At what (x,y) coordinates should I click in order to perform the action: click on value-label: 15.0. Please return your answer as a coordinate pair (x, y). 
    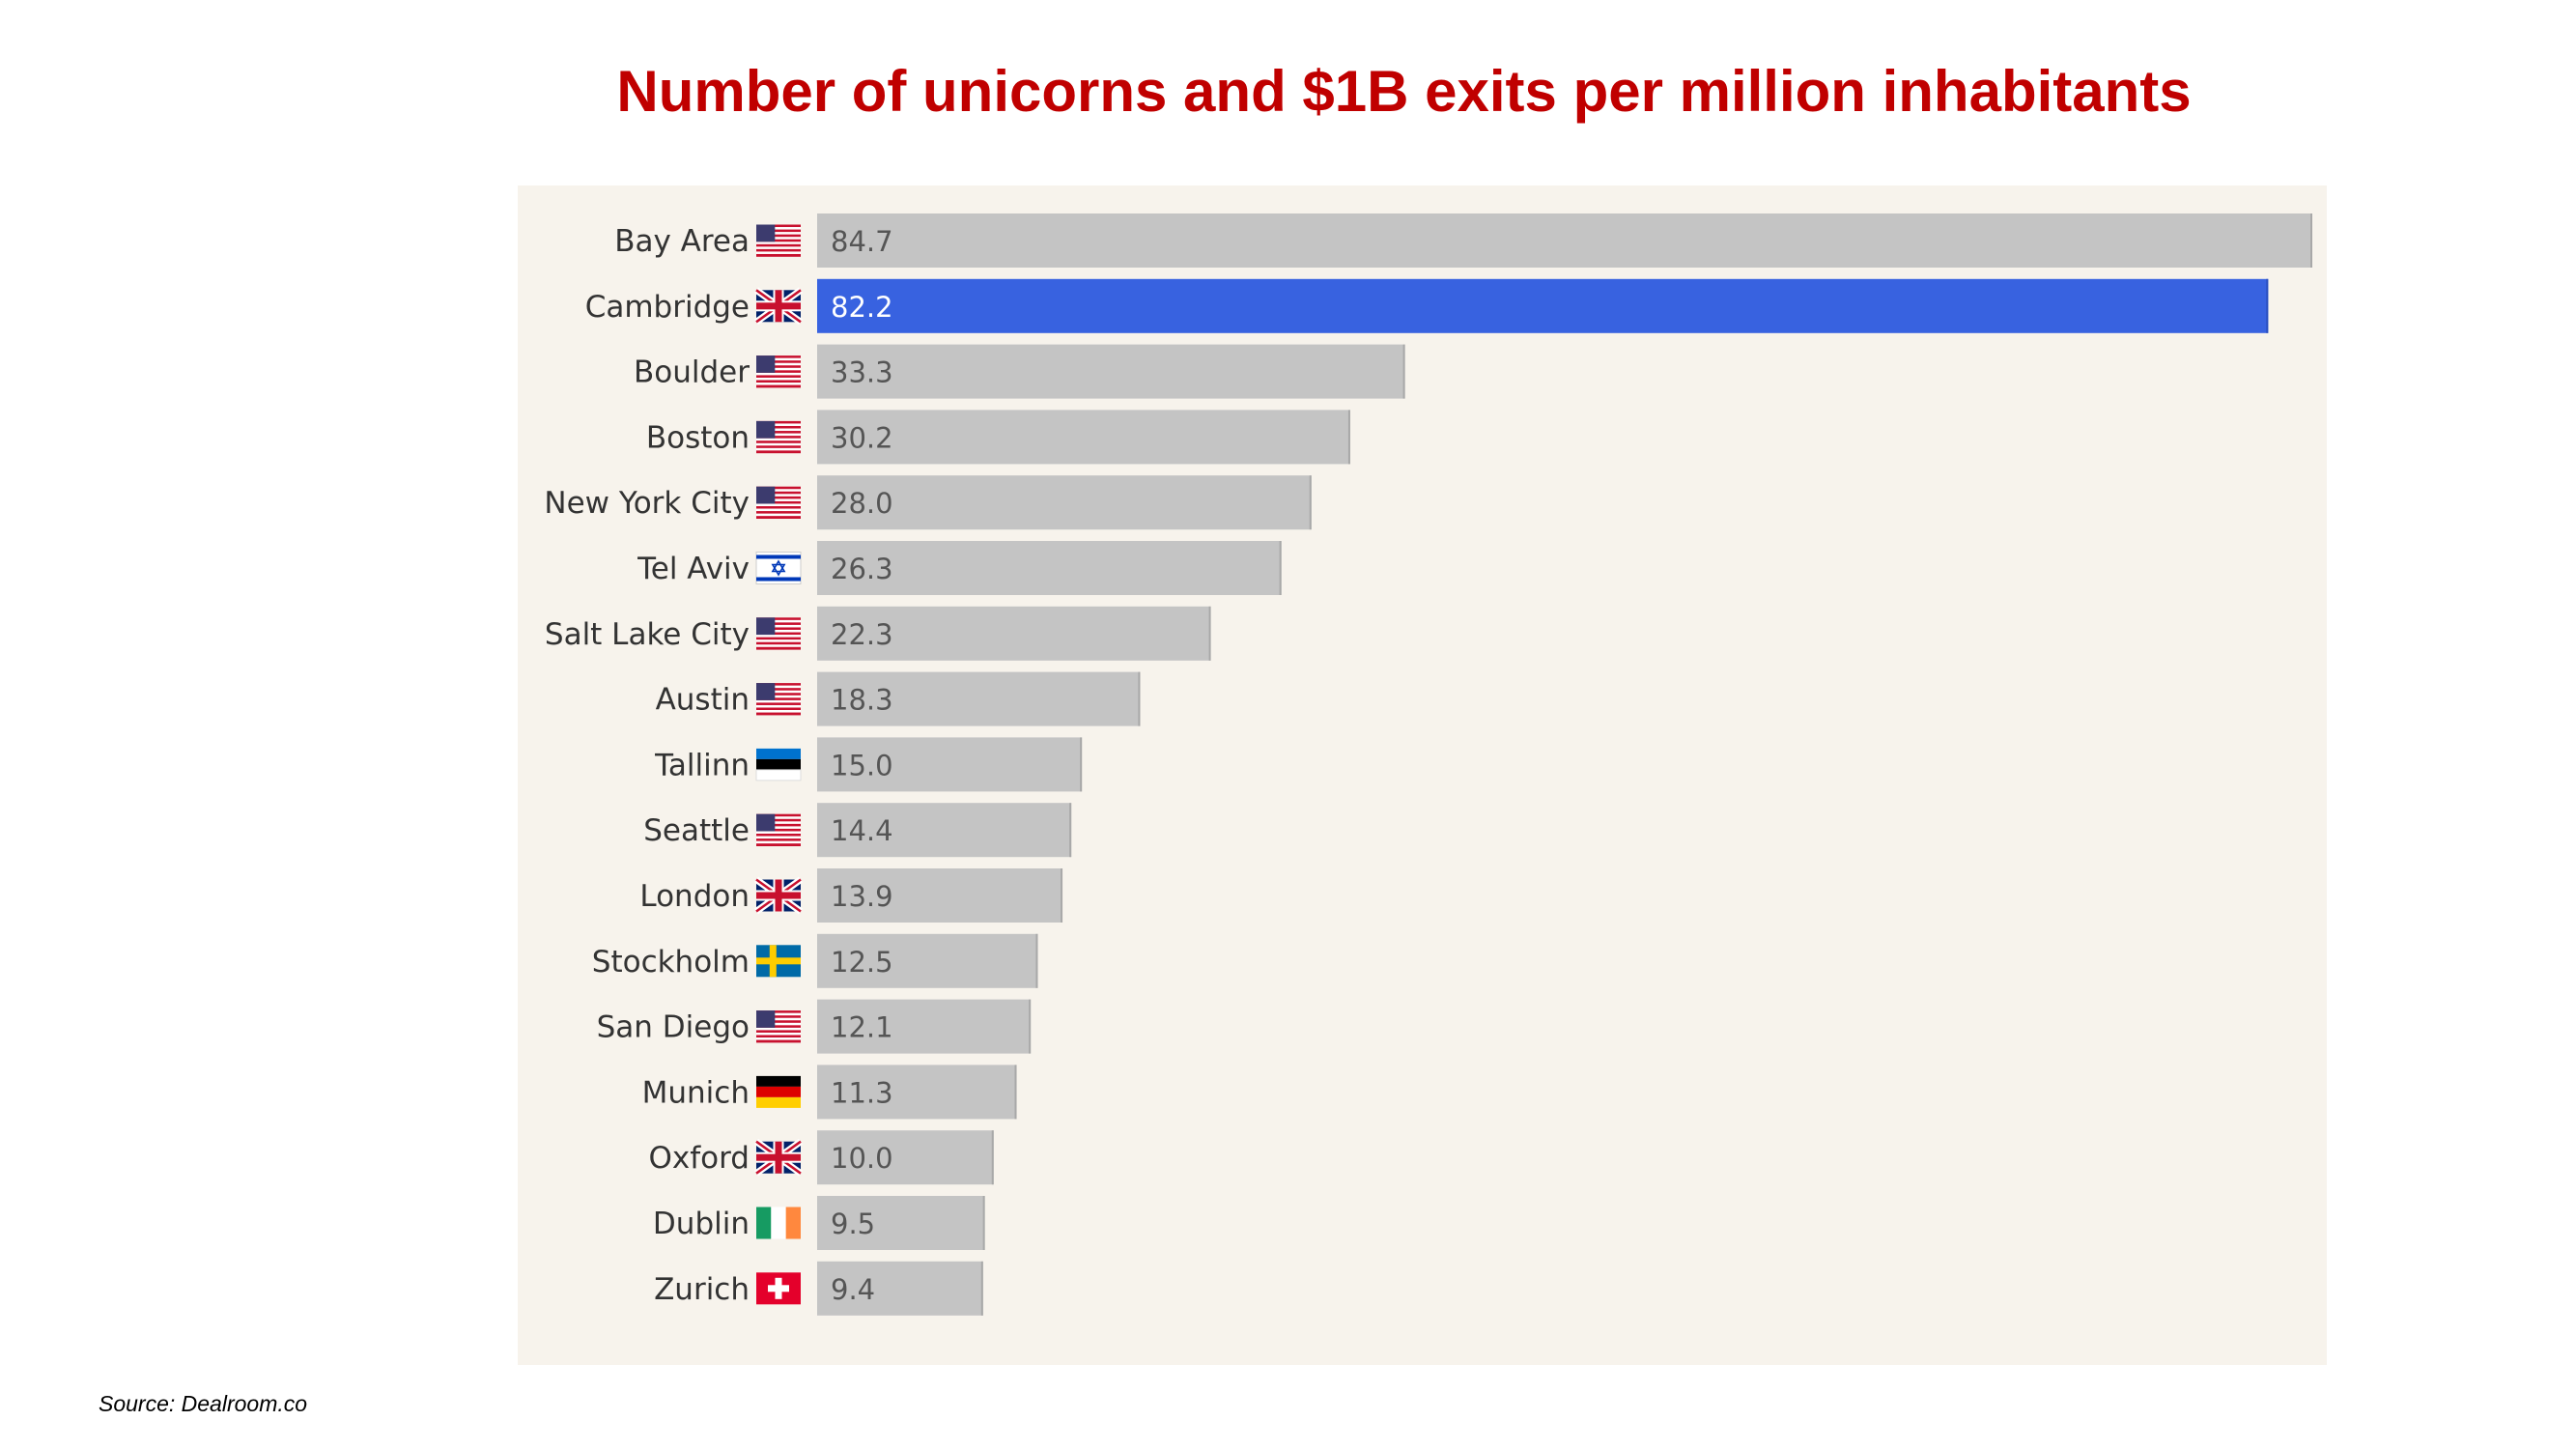
    Looking at the image, I should click on (862, 765).